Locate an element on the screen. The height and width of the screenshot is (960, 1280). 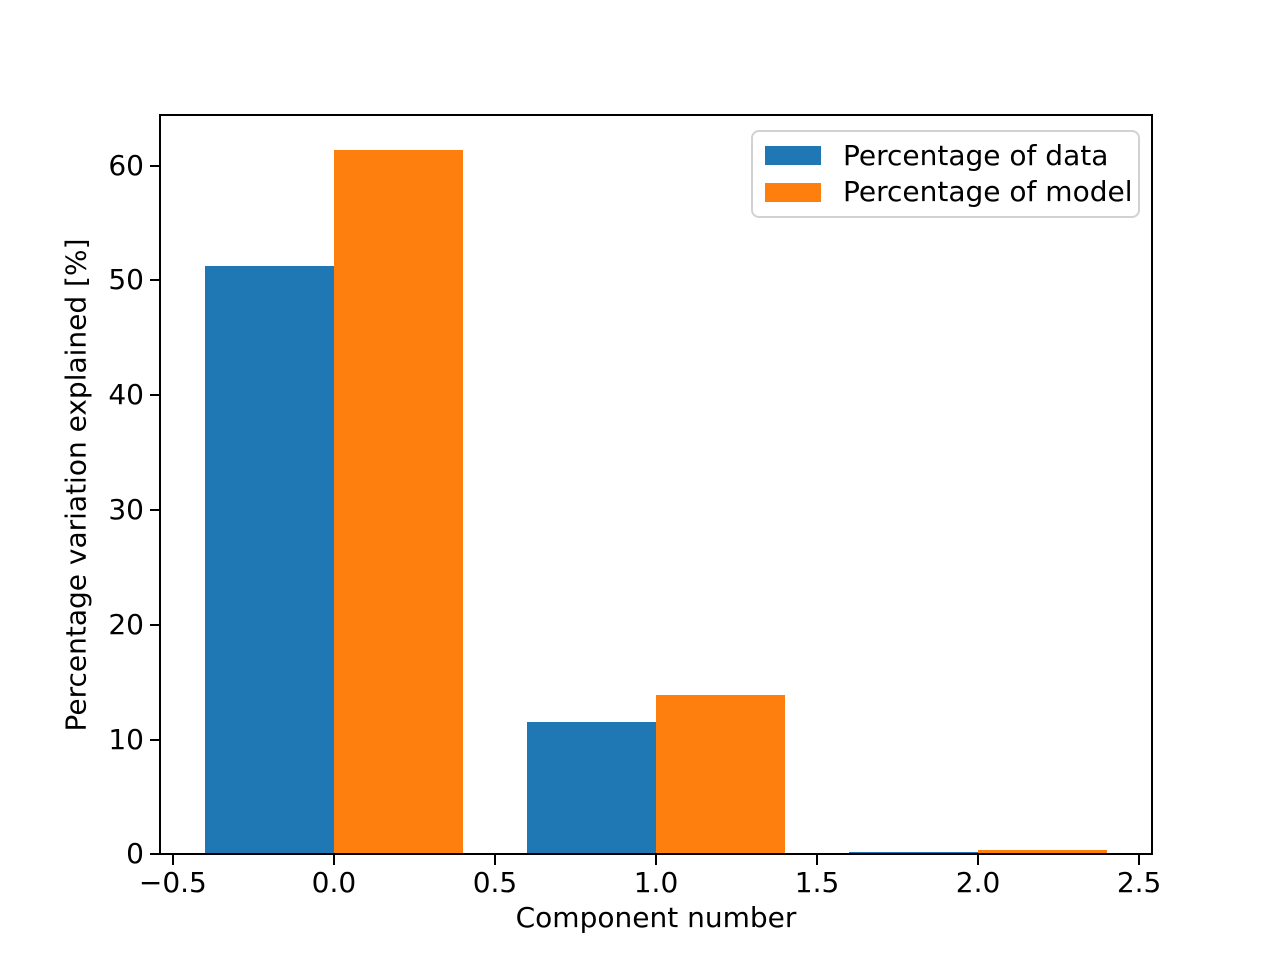
y-tick-label: 0 is located at coordinates (135, 854).